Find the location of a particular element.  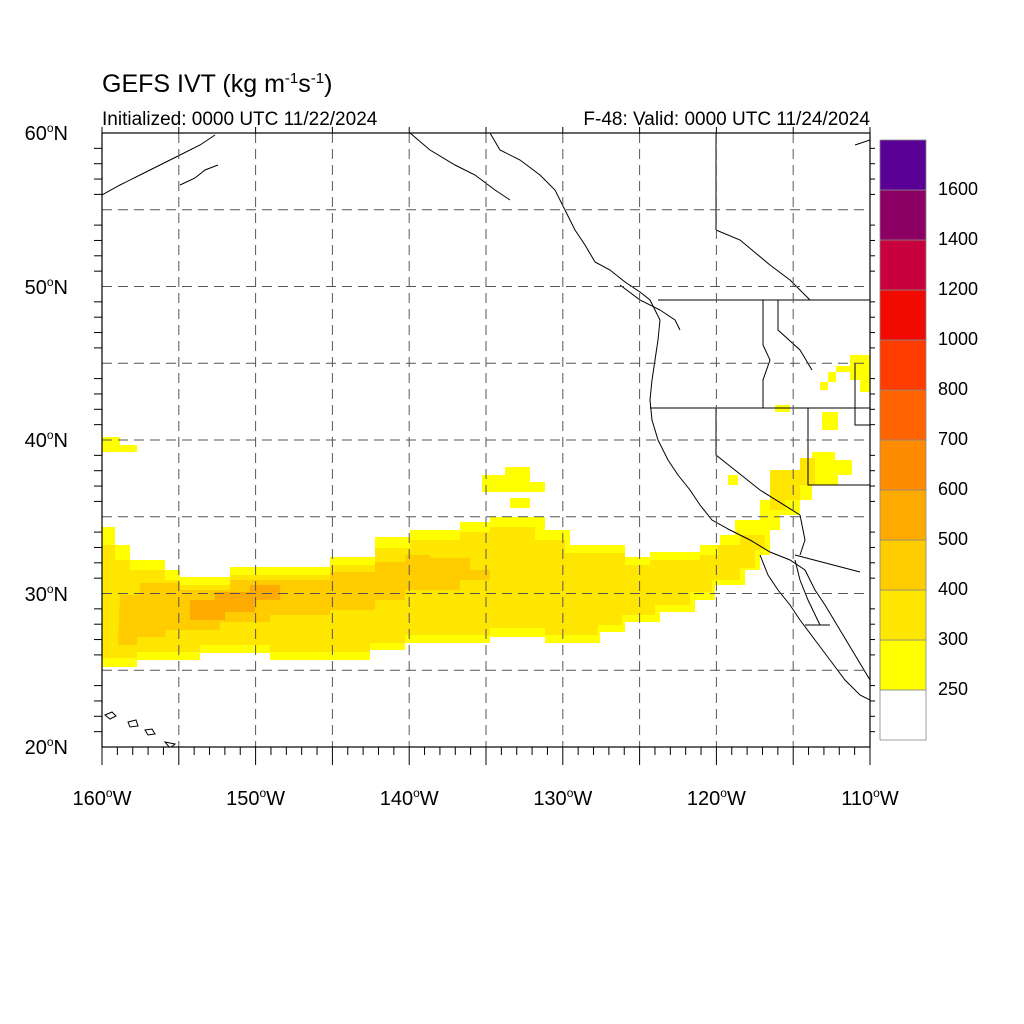

political-borders is located at coordinates (760, 379).